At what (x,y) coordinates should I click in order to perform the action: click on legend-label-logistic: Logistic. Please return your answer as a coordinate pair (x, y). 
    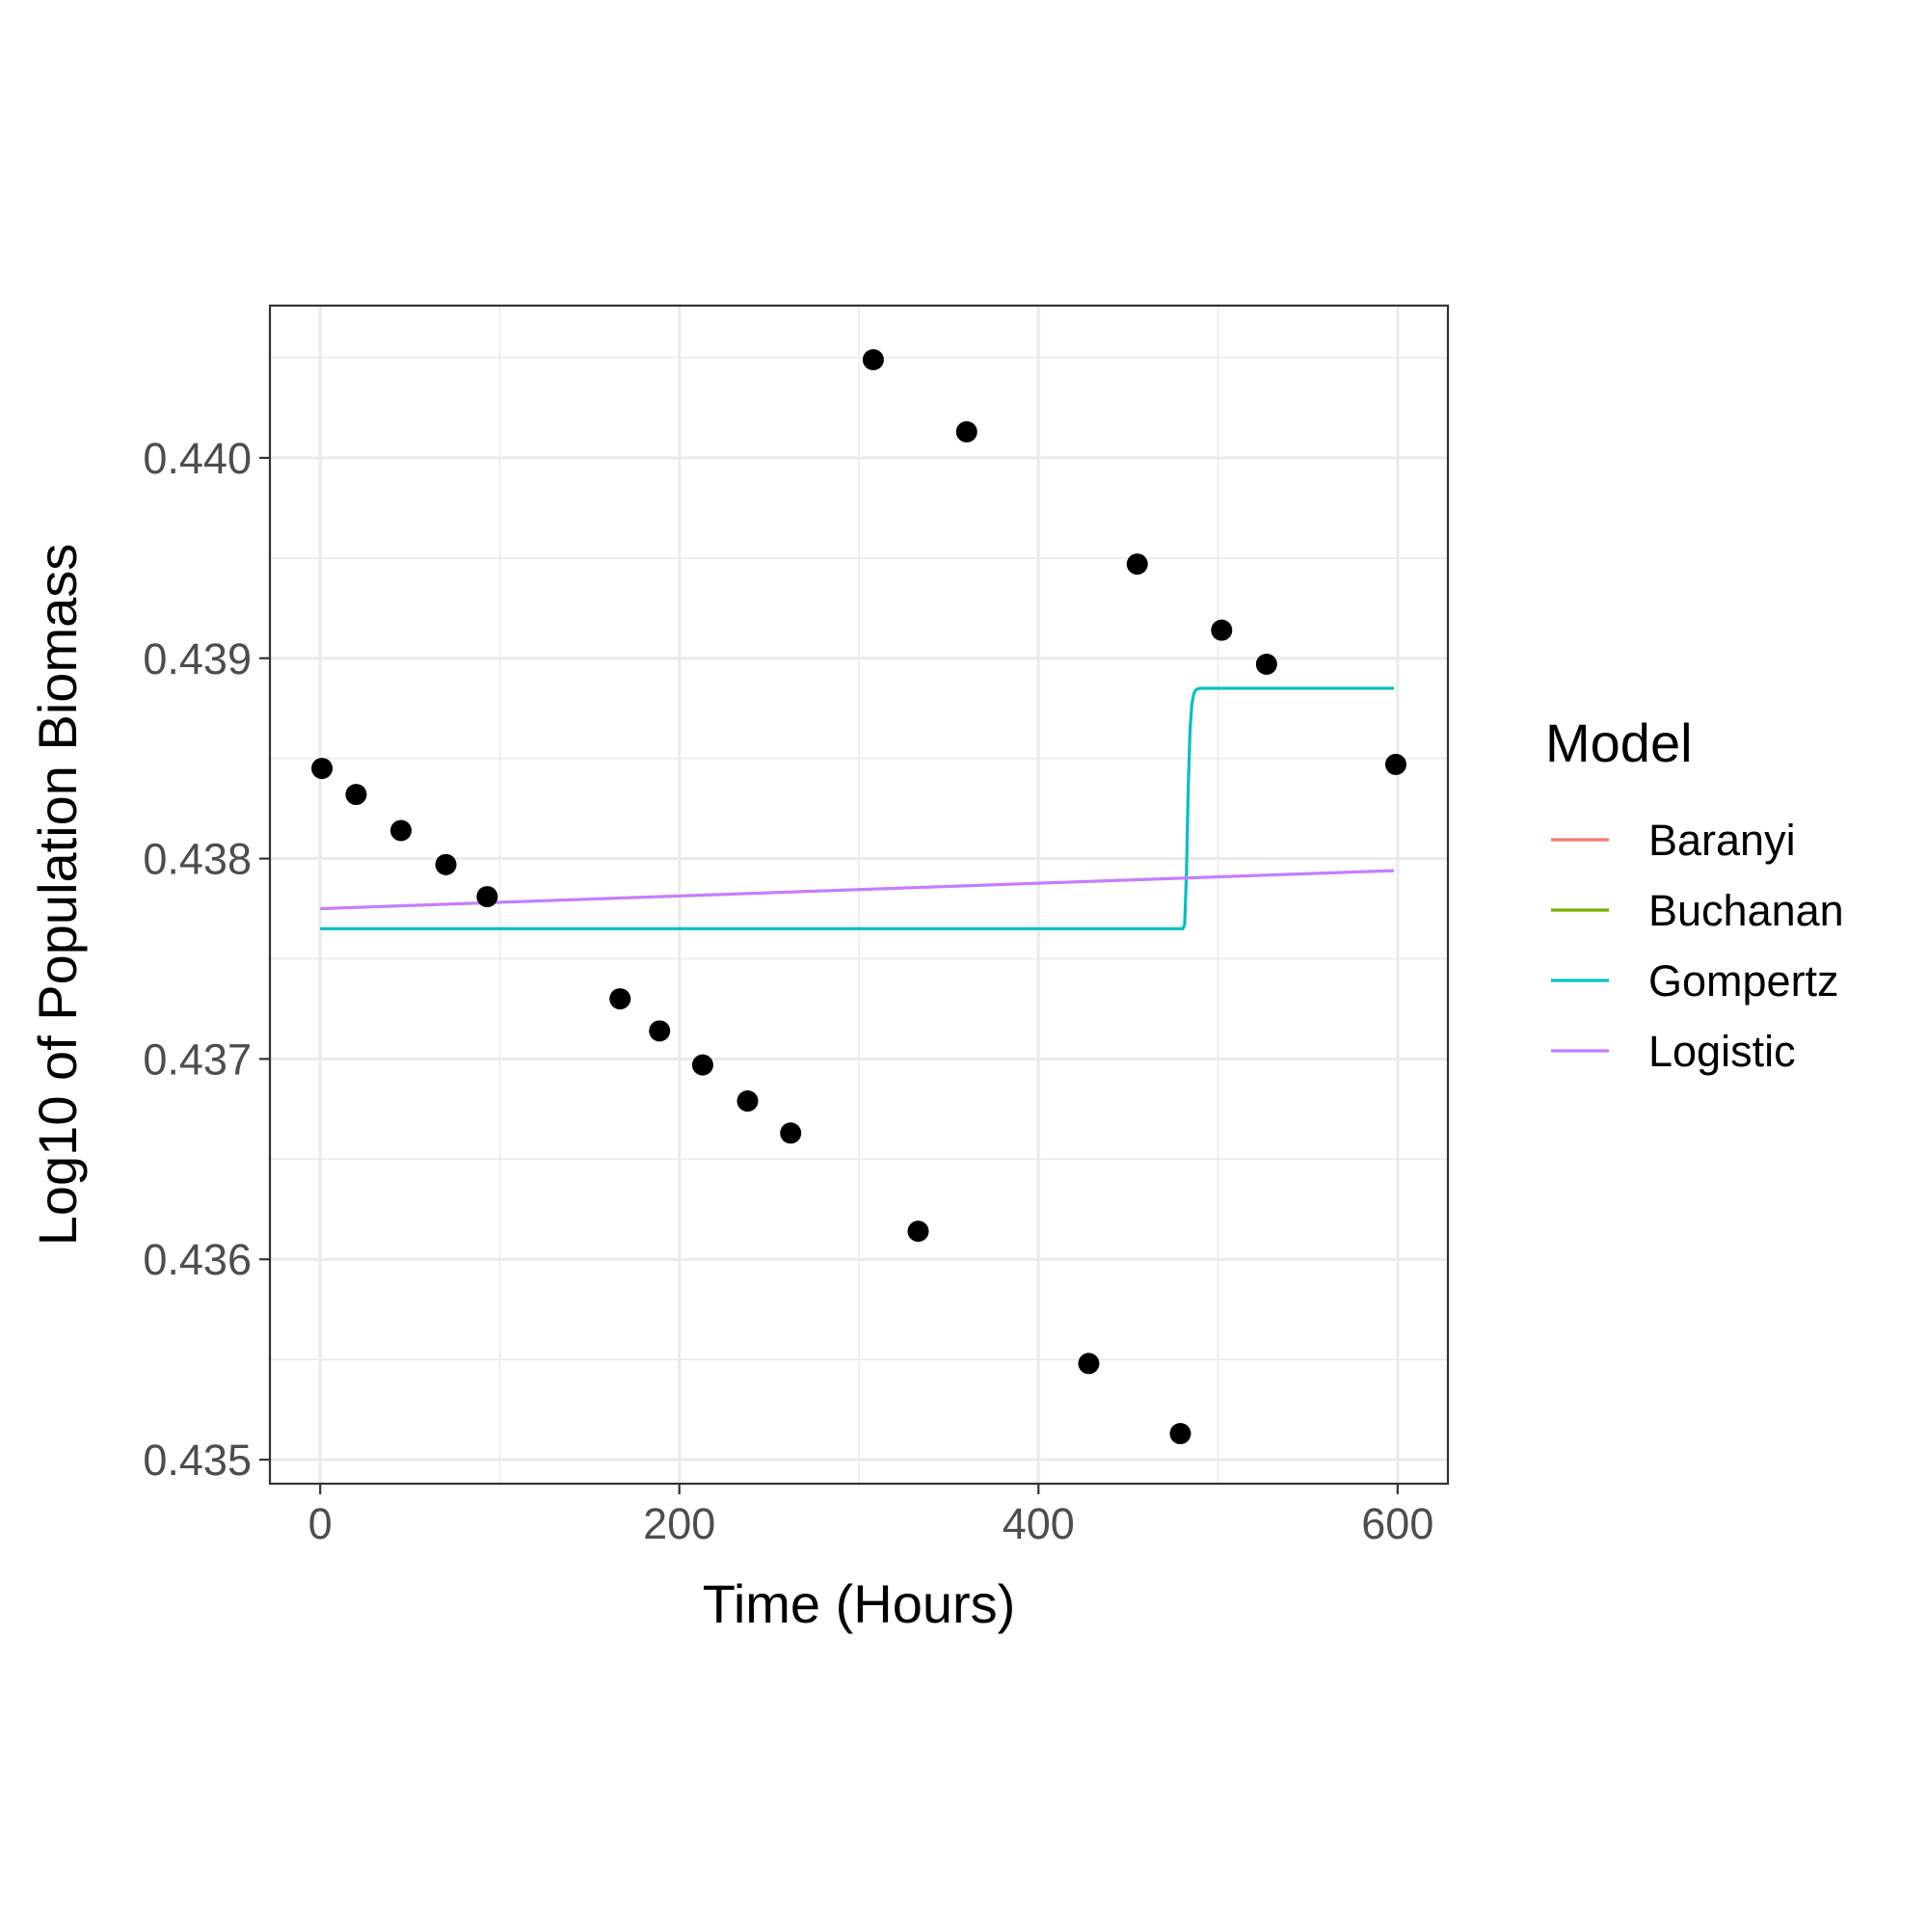
    Looking at the image, I should click on (1722, 1052).